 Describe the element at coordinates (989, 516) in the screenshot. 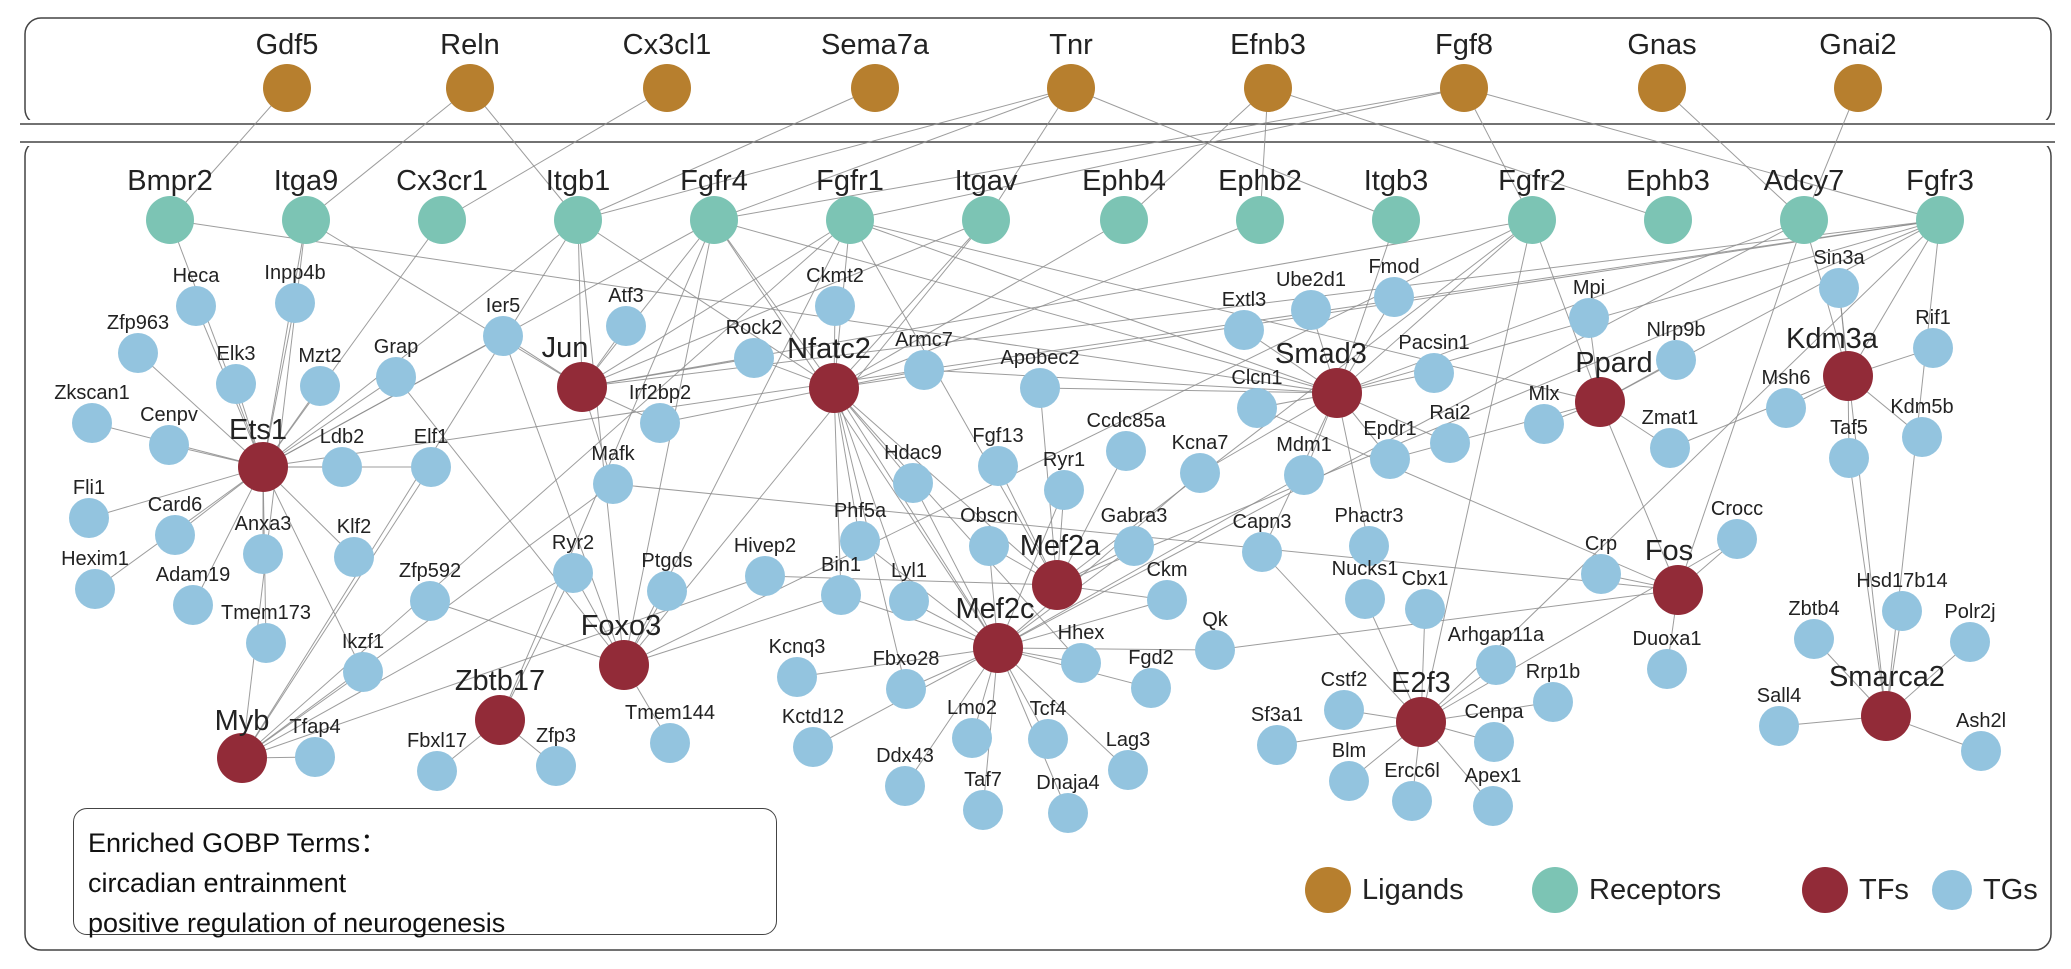

I see `tg-label-obscn: Obscn` at that location.